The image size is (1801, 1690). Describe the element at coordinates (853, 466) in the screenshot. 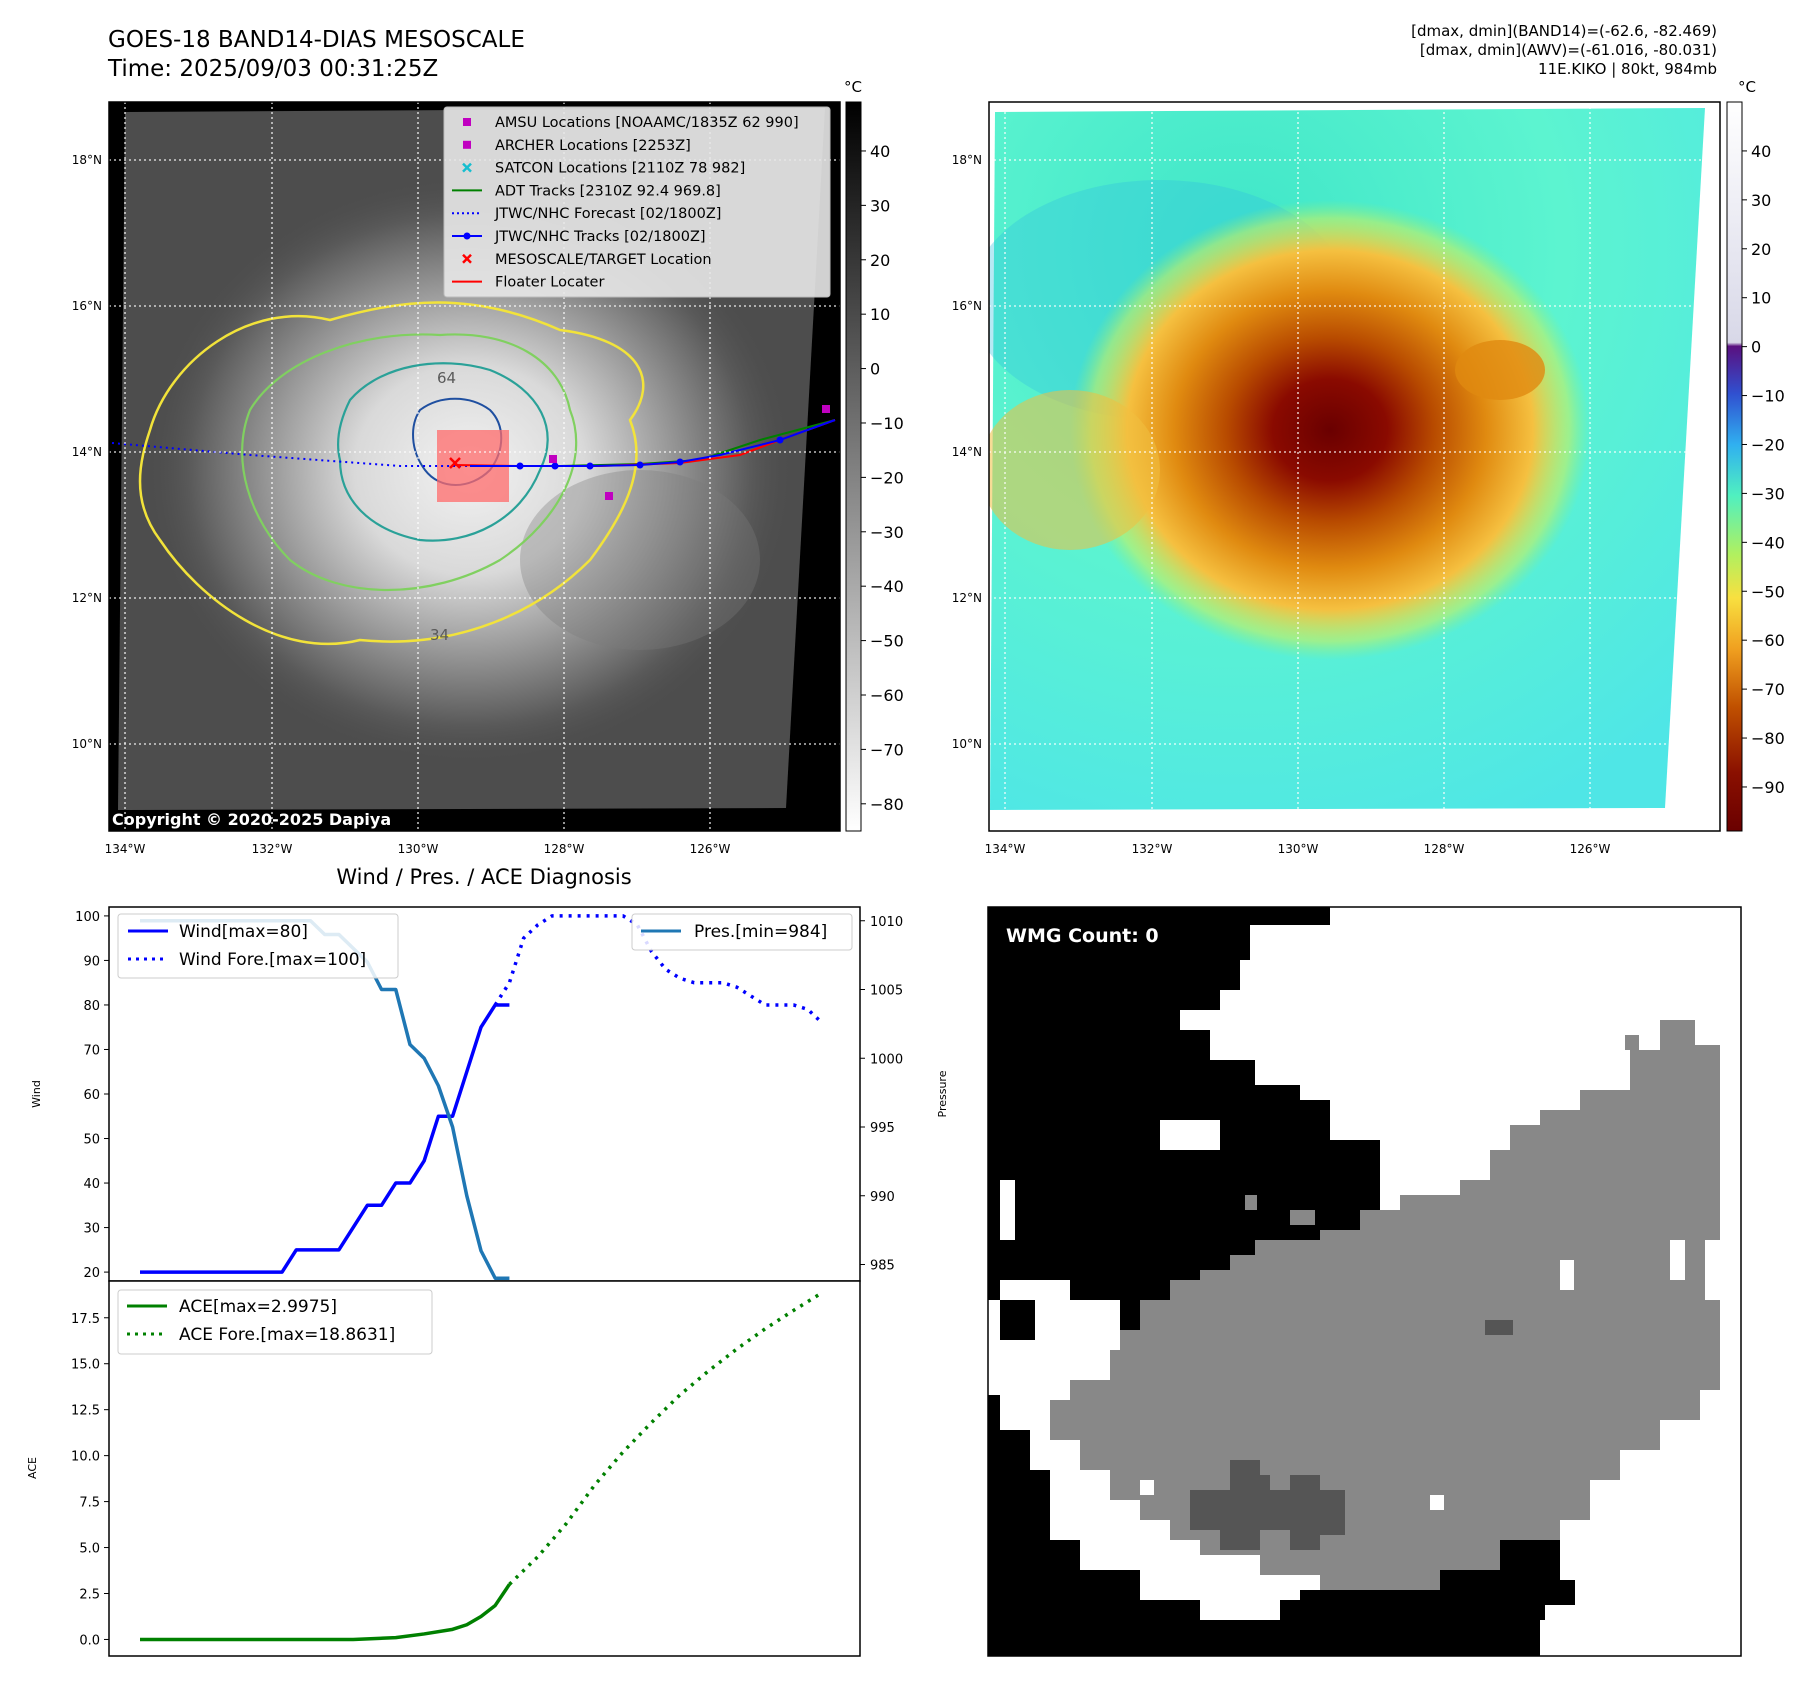

I see `ir-colorbar-bar` at that location.